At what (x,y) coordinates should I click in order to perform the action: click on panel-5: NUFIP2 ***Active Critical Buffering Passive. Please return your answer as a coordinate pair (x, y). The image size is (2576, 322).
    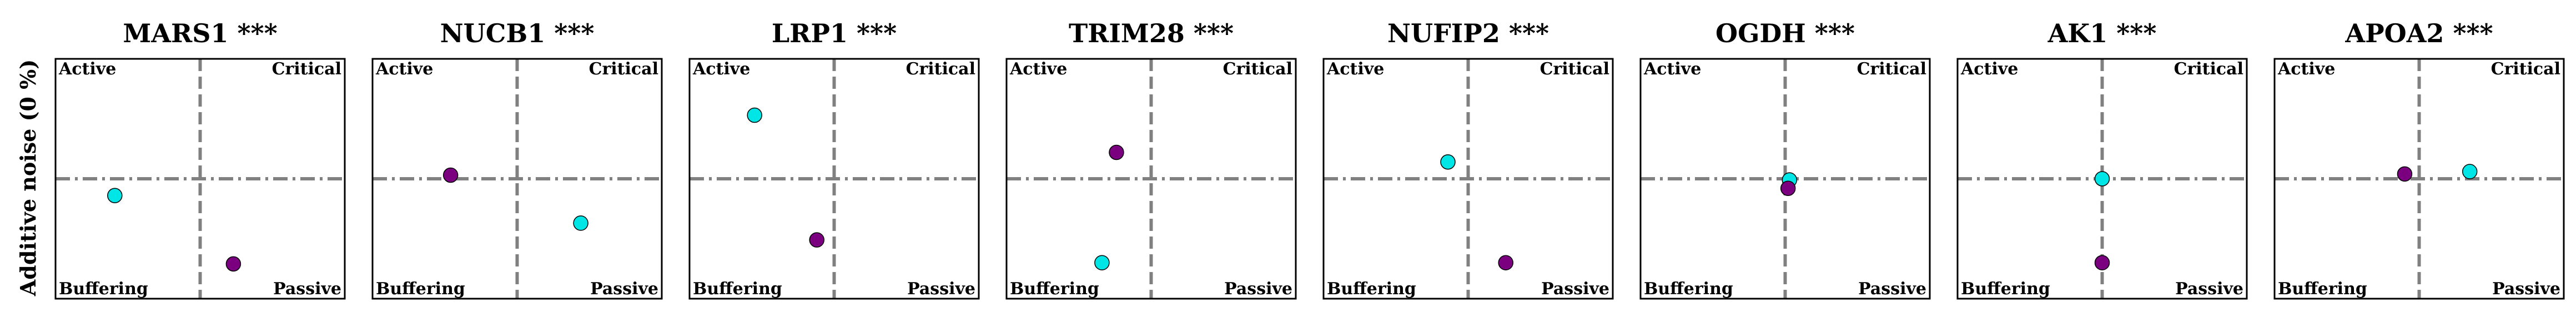
    Looking at the image, I should click on (1468, 159).